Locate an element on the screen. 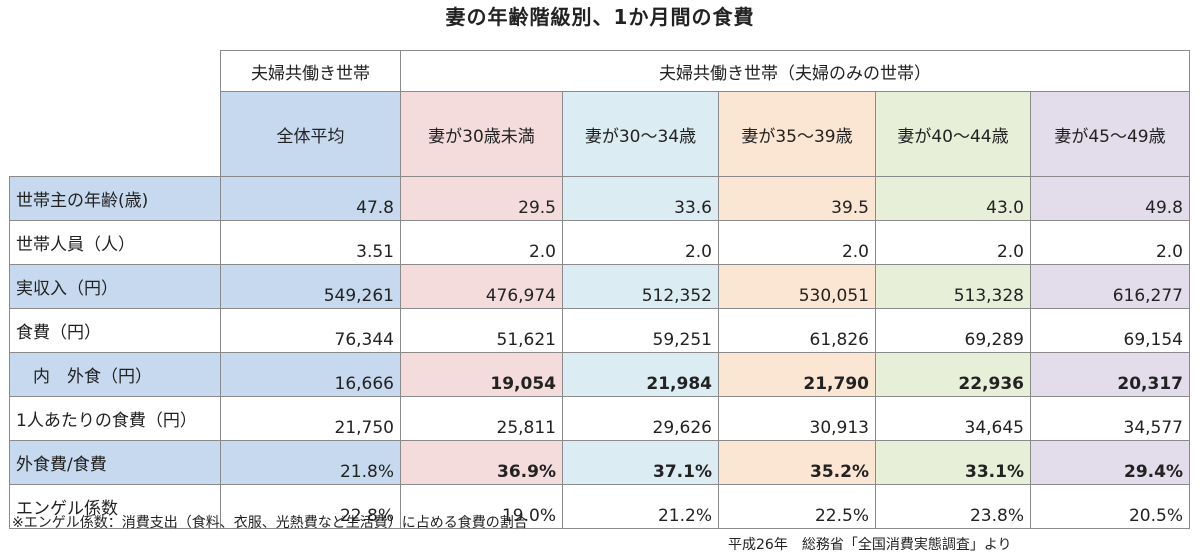 The height and width of the screenshot is (558, 1200). cell-40-44: 513,328 is located at coordinates (953, 286).